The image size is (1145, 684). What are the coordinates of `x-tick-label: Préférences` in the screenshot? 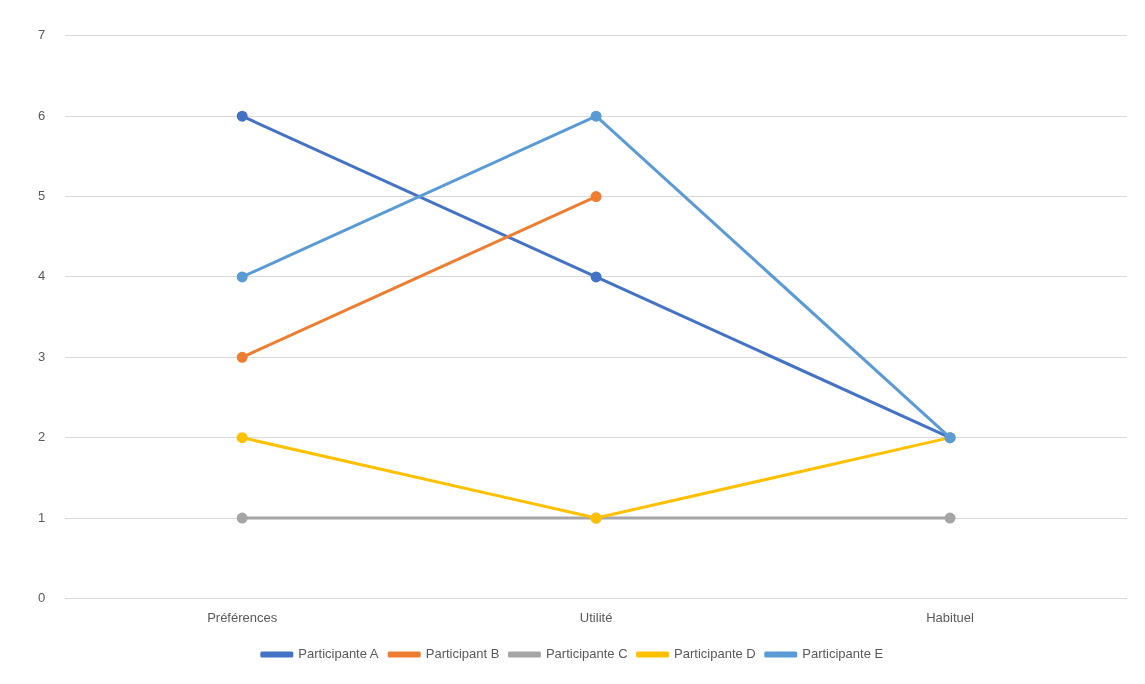 It's located at (242, 617).